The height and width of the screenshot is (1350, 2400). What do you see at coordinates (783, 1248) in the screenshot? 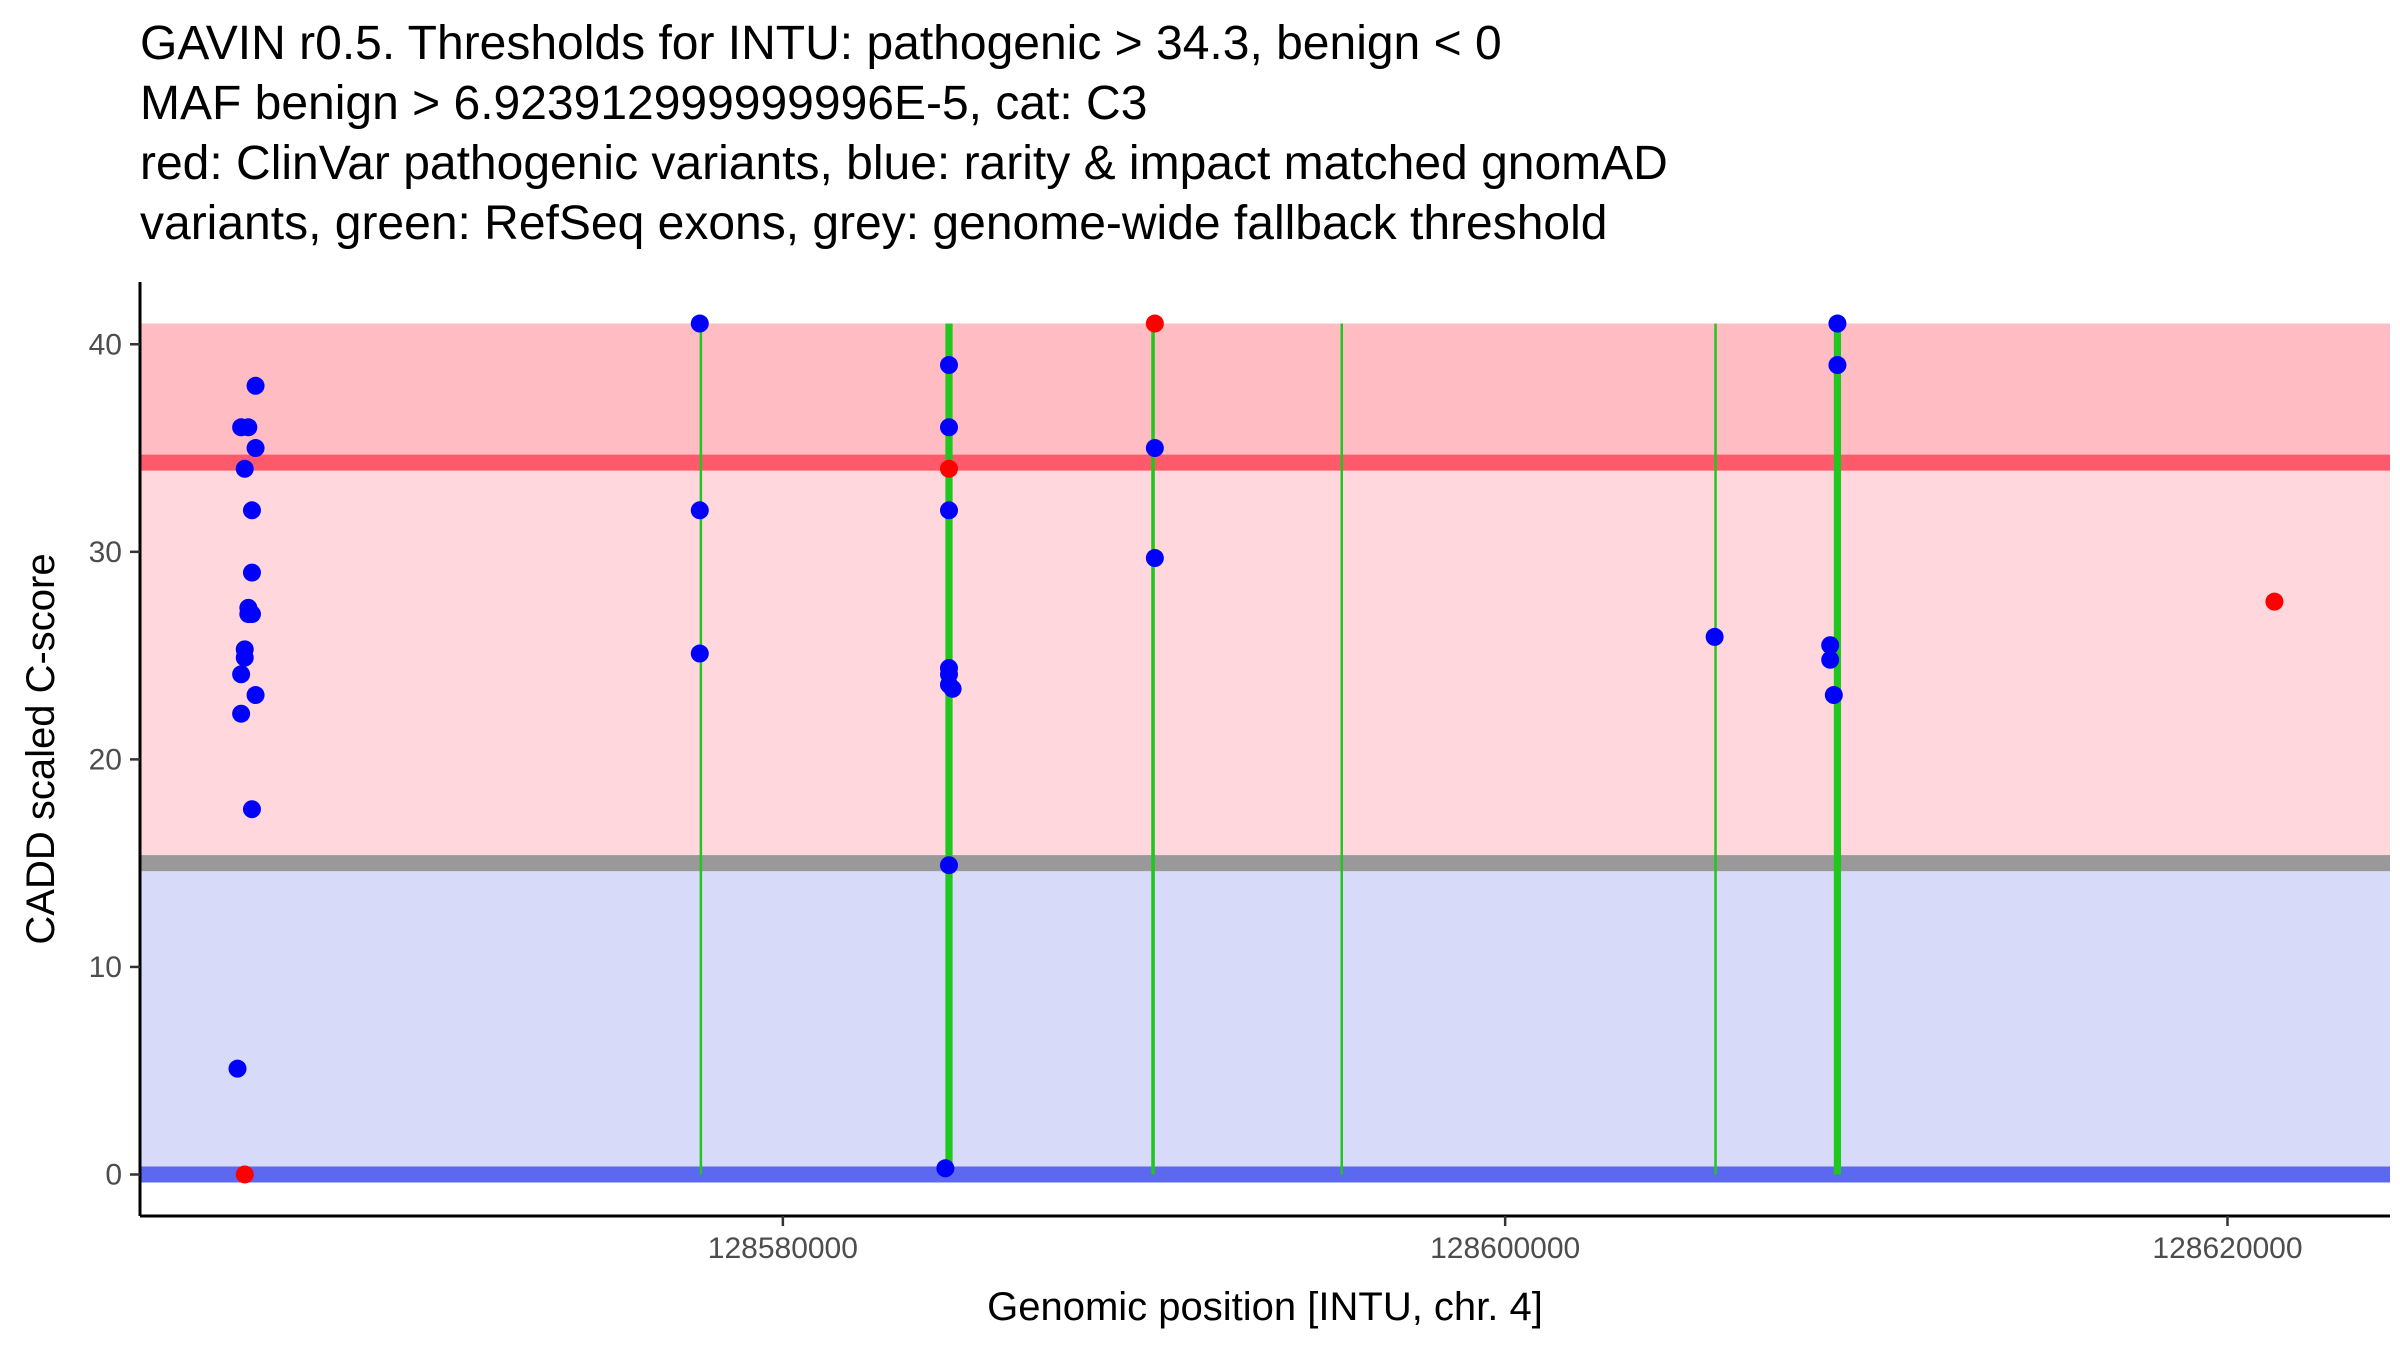
I see `x-tick-label-1: 128580000` at bounding box center [783, 1248].